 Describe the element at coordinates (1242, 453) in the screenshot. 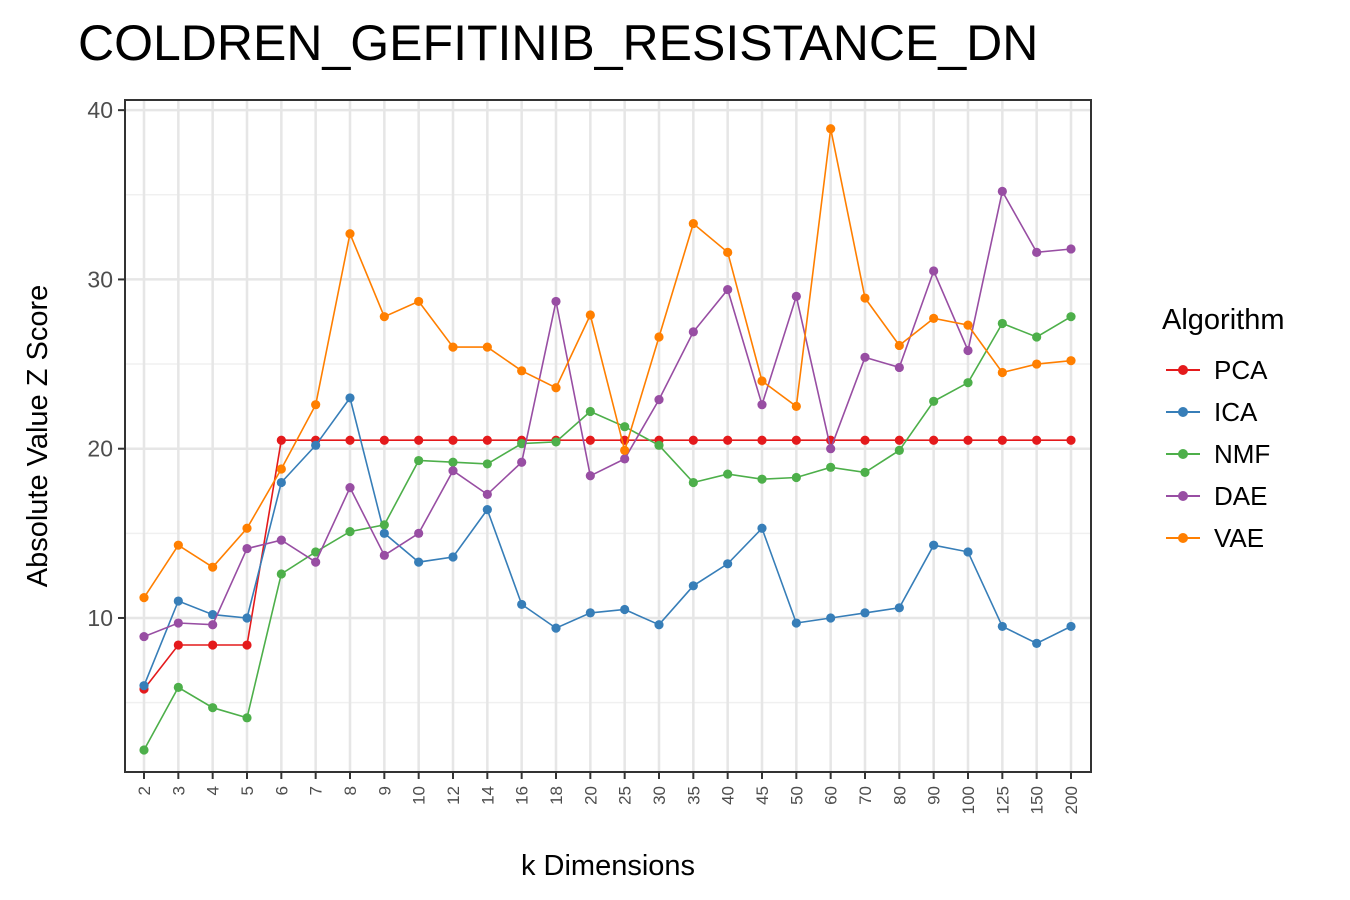

I see `legend-label-nmf: NMF` at that location.